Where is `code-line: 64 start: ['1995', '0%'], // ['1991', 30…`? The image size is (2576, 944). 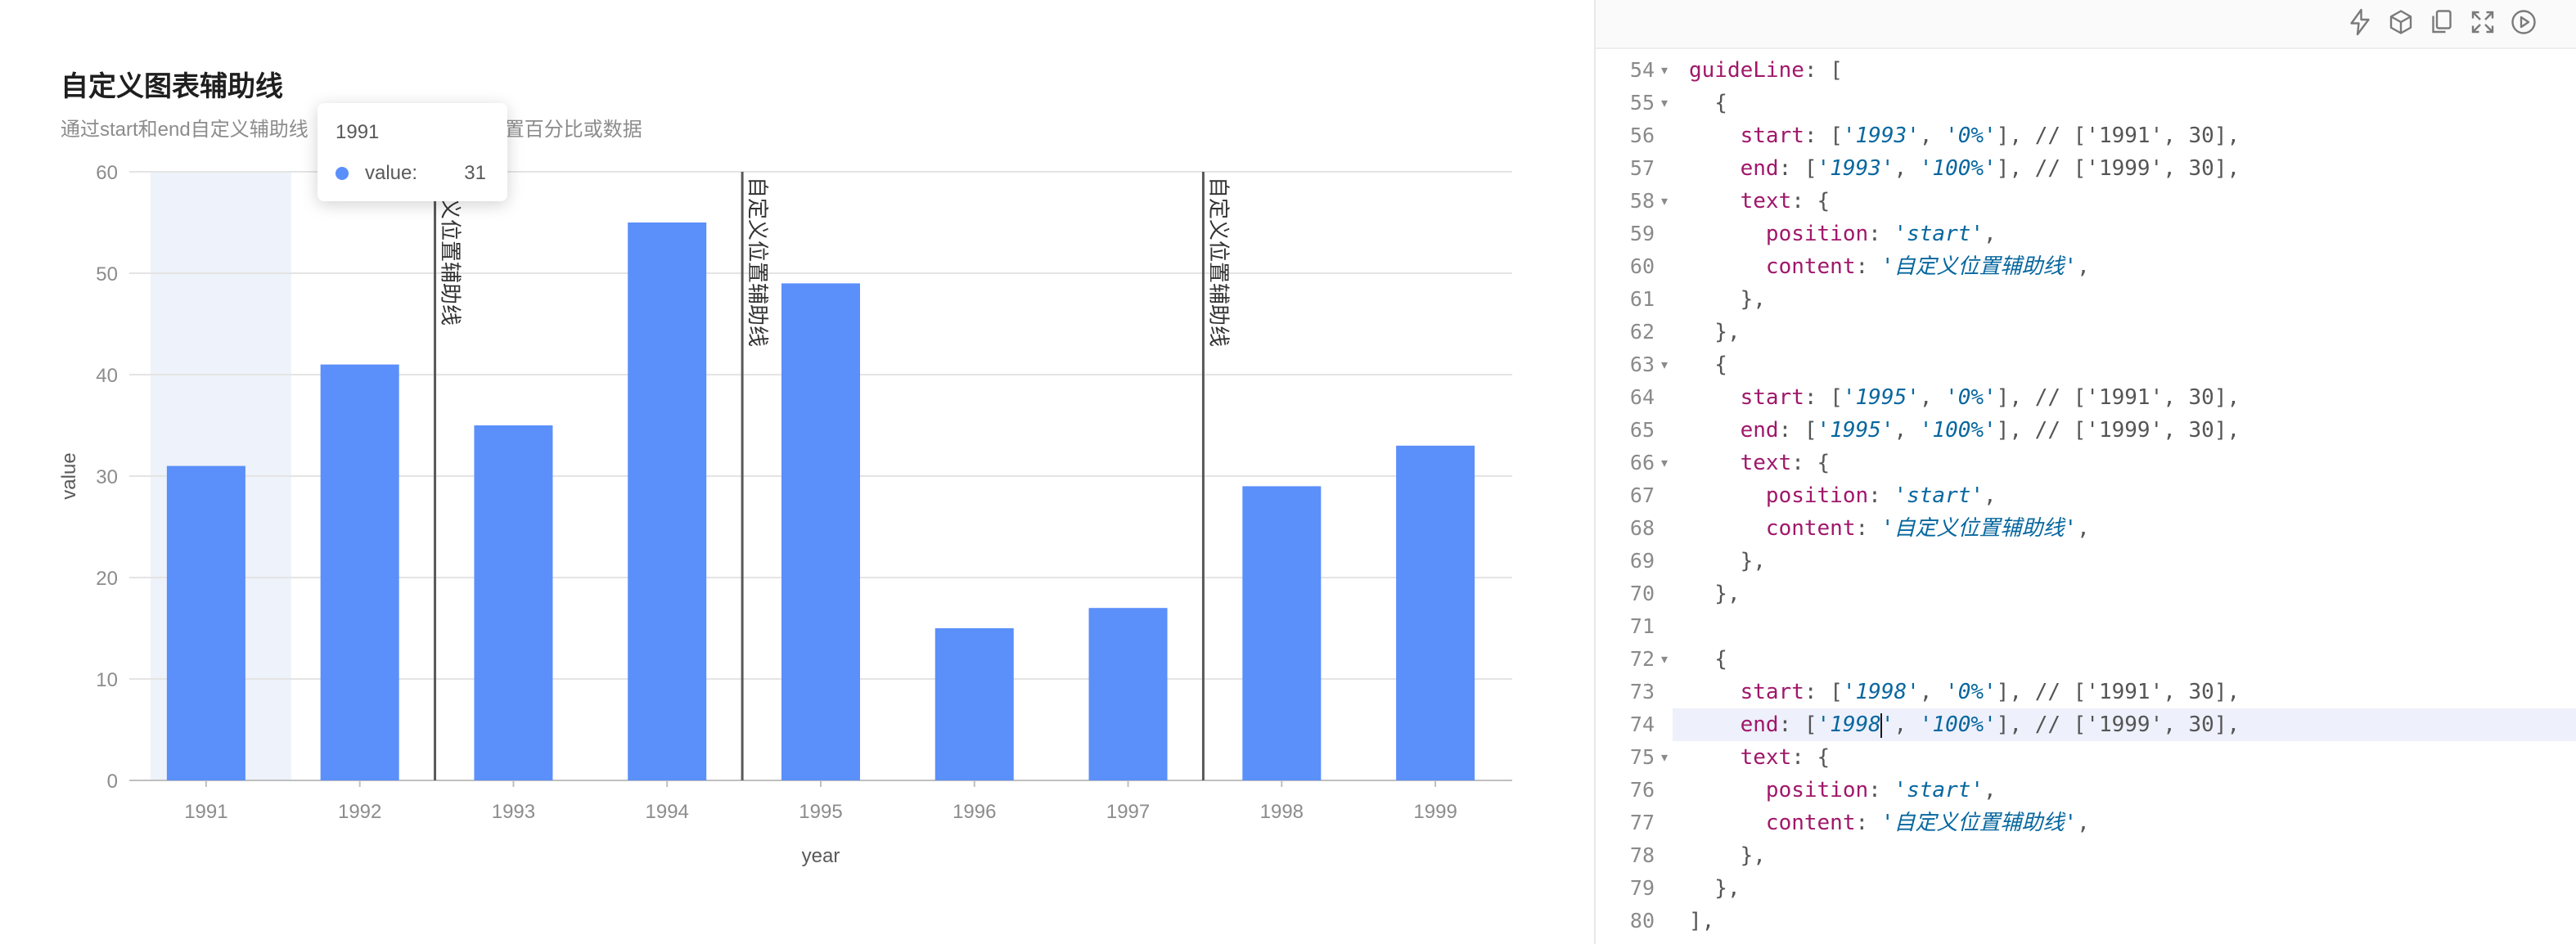
code-line: 64 start: ['1995', '0%'], // ['1991', 30… is located at coordinates (2086, 397).